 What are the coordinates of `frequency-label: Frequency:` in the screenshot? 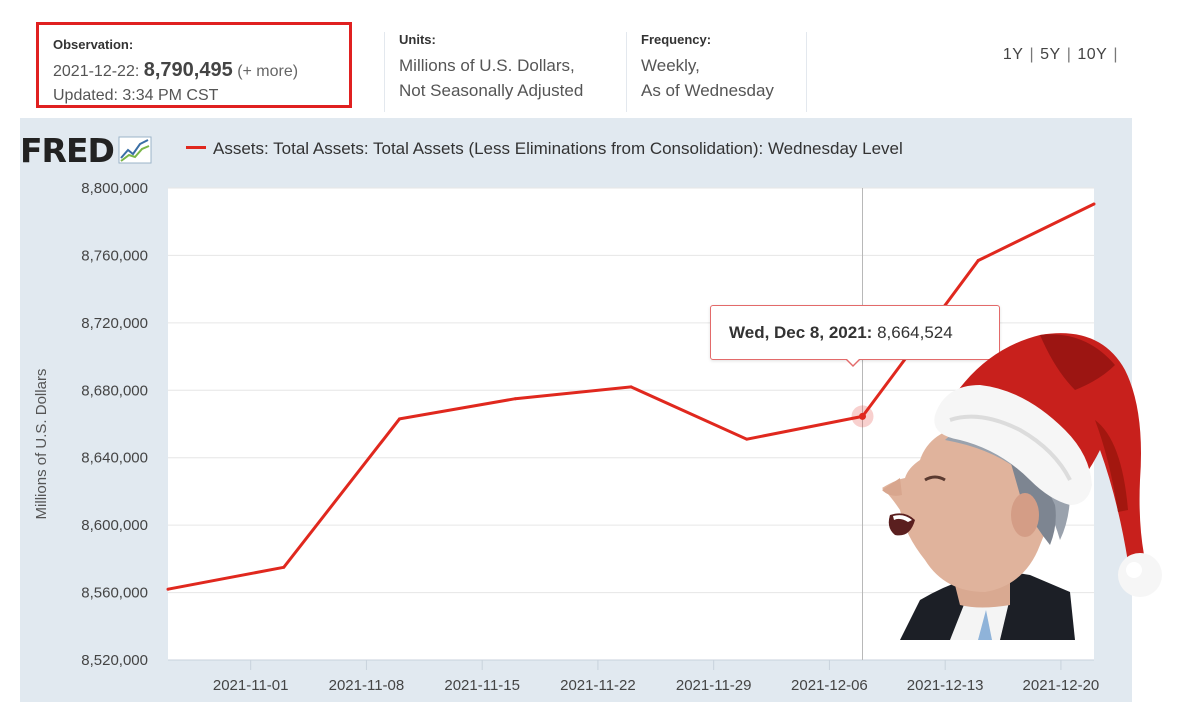 It's located at (676, 39).